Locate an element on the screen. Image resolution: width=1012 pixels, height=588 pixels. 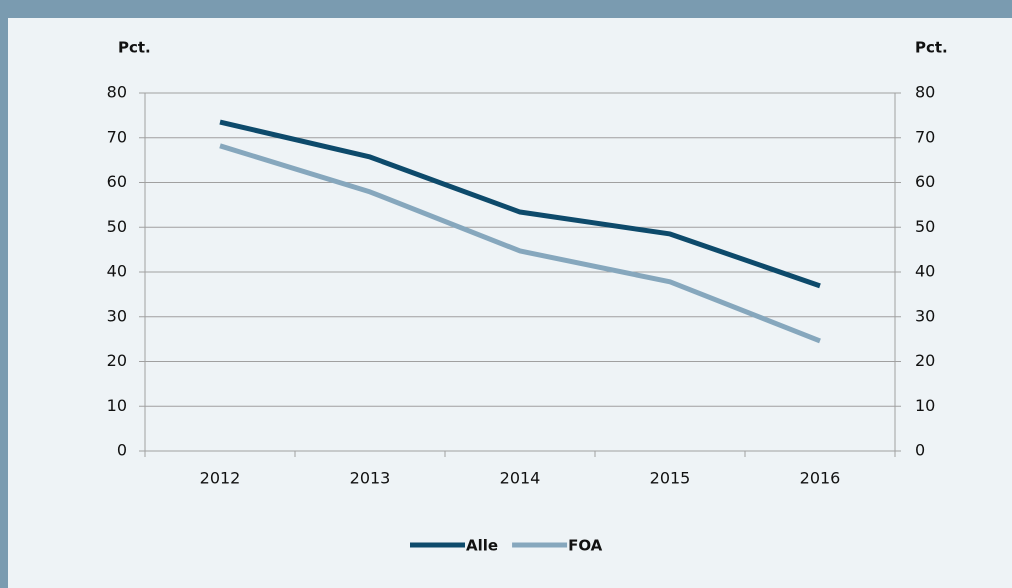
y2-tick-label: 40 is located at coordinates (925, 271).